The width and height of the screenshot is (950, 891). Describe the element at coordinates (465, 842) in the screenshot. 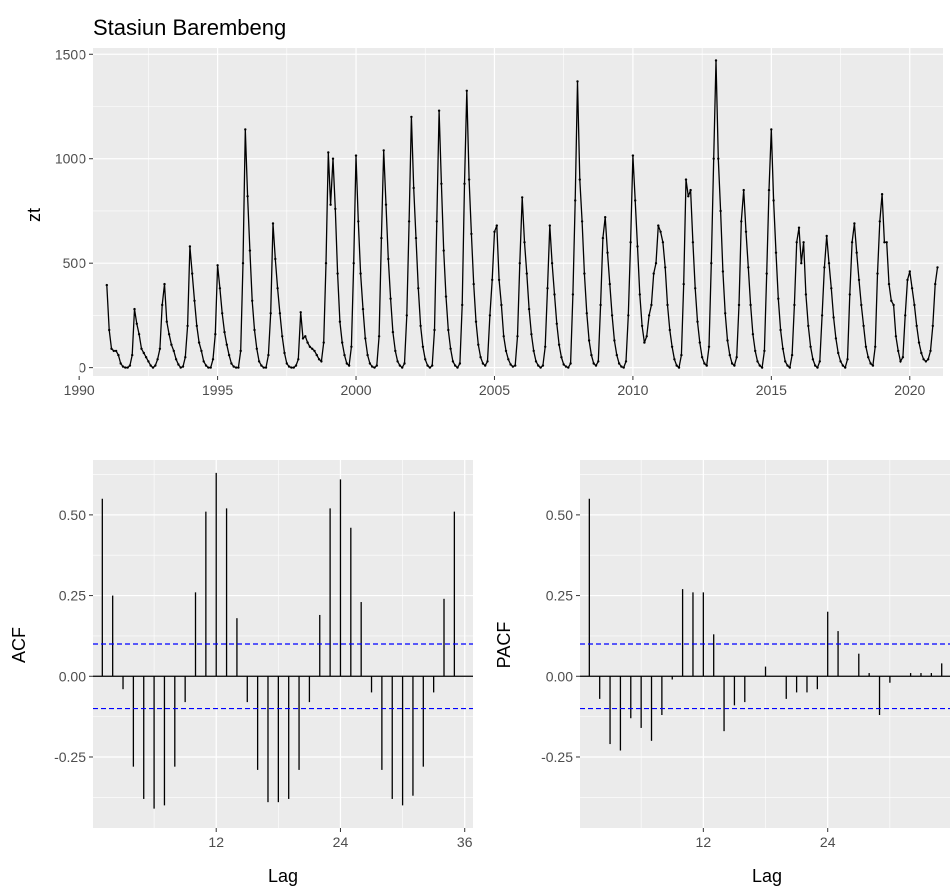

I see `acf-x-tick-label: 36` at that location.